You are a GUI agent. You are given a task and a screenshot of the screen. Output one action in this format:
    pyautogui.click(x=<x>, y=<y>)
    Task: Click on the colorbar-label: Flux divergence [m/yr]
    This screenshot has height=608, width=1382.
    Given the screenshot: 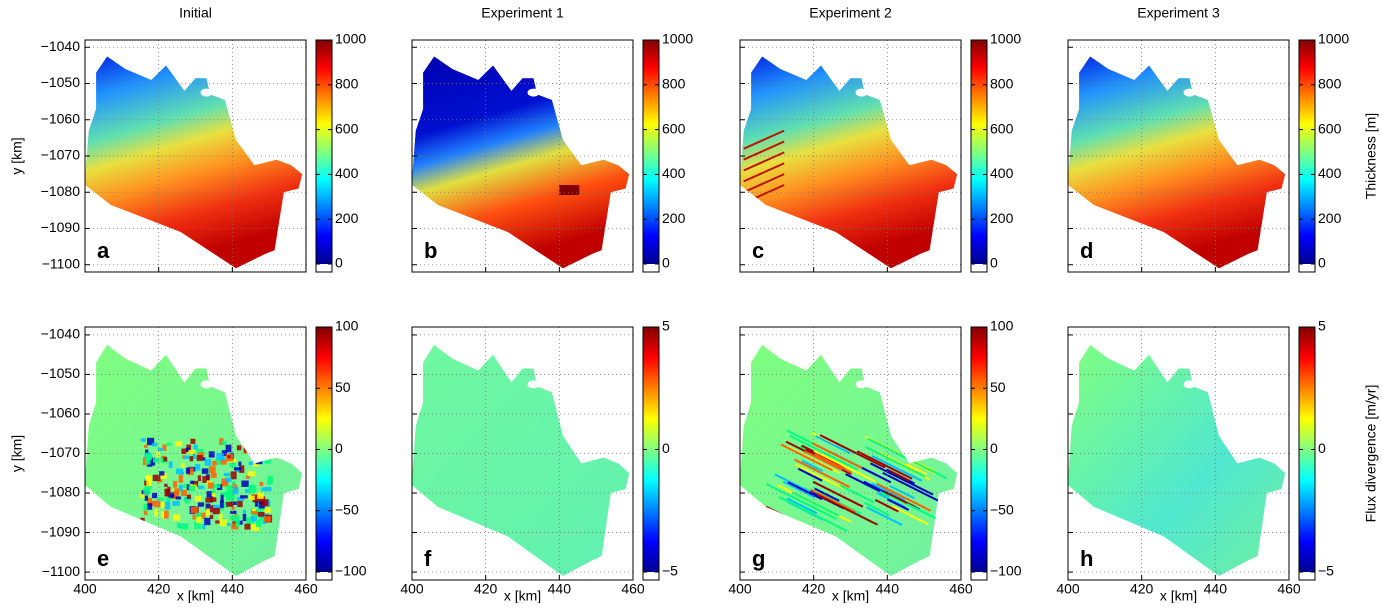 What is the action you would take?
    pyautogui.click(x=1371, y=454)
    